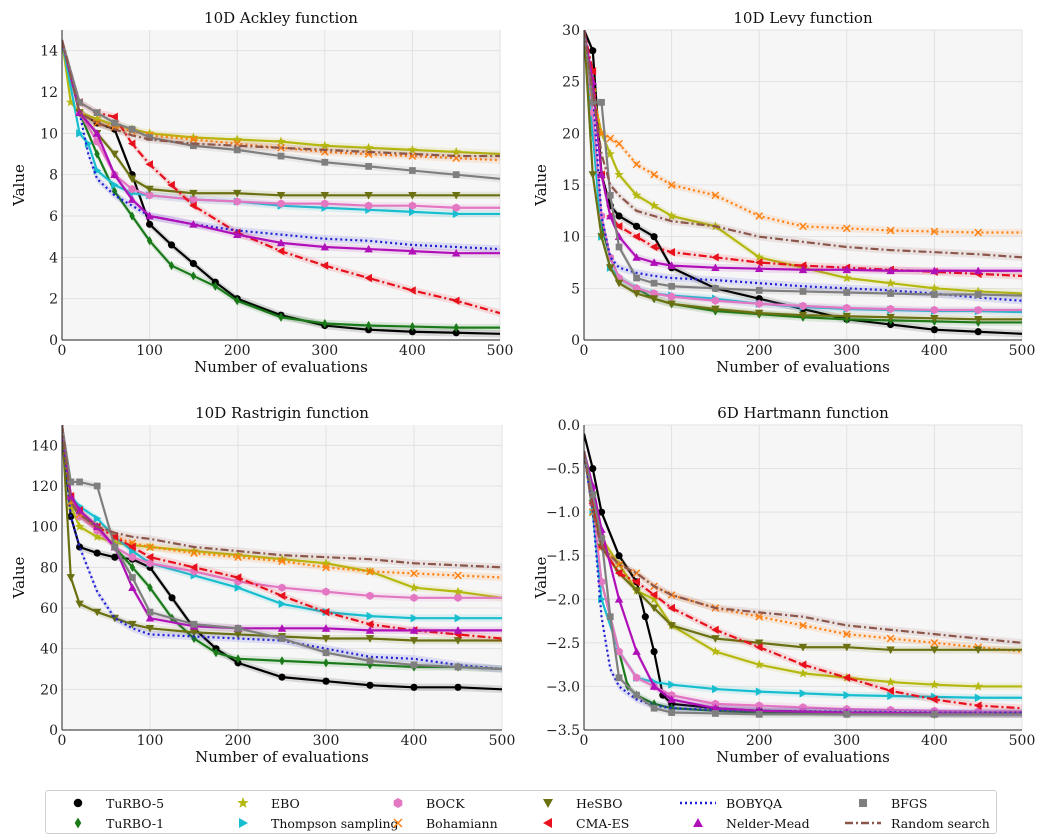  Describe the element at coordinates (759, 741) in the screenshot. I see `x-tick-label: 200` at that location.